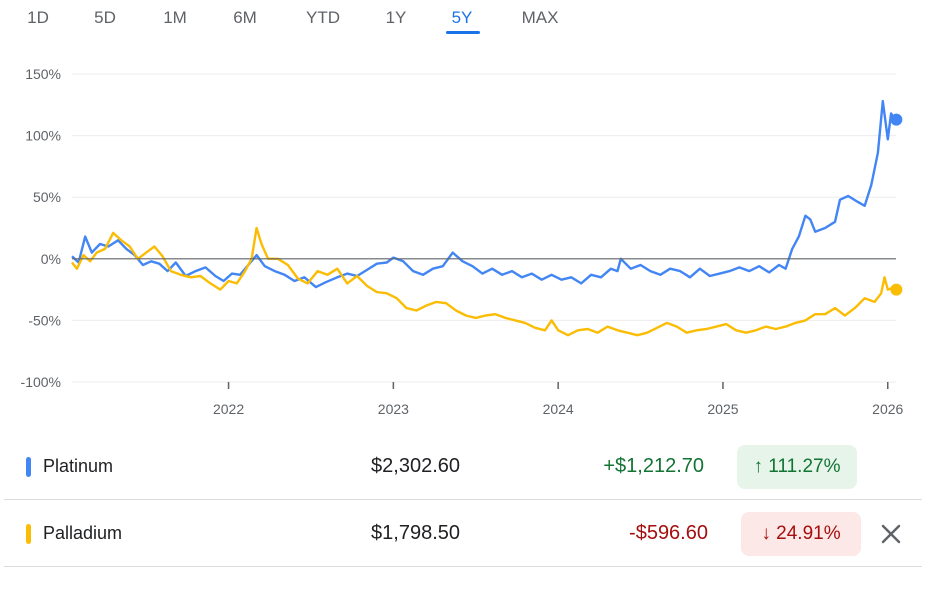  I want to click on y-tick-label: 150%, so click(43, 74).